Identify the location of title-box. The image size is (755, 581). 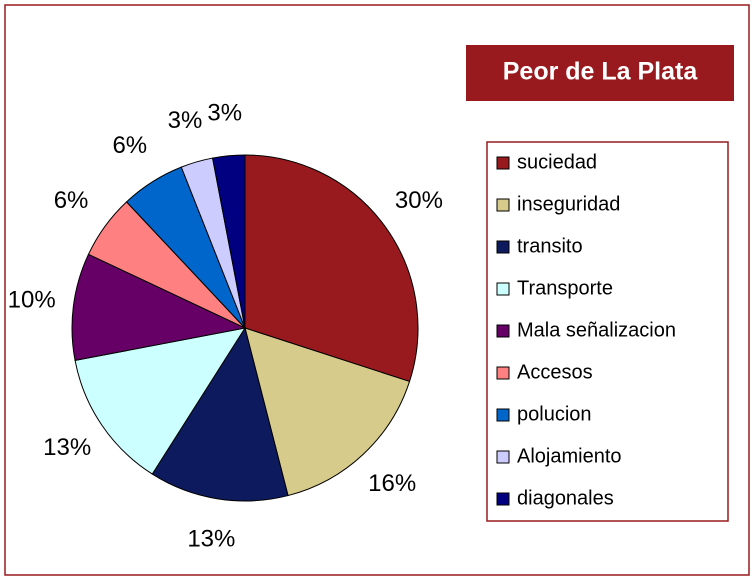
(600, 73).